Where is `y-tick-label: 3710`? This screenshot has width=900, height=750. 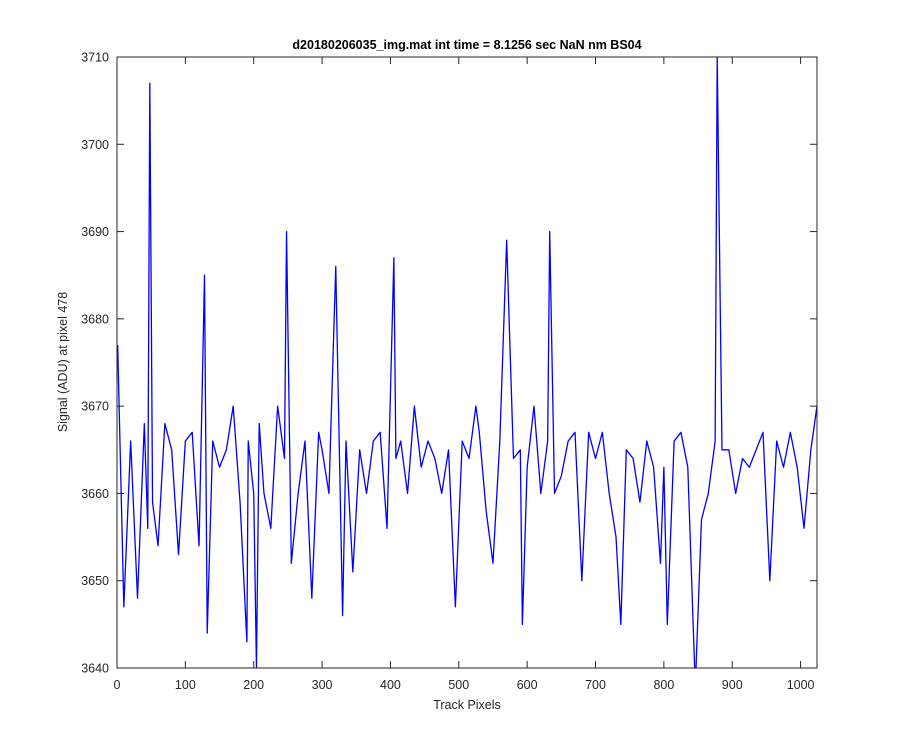 y-tick-label: 3710 is located at coordinates (95, 58).